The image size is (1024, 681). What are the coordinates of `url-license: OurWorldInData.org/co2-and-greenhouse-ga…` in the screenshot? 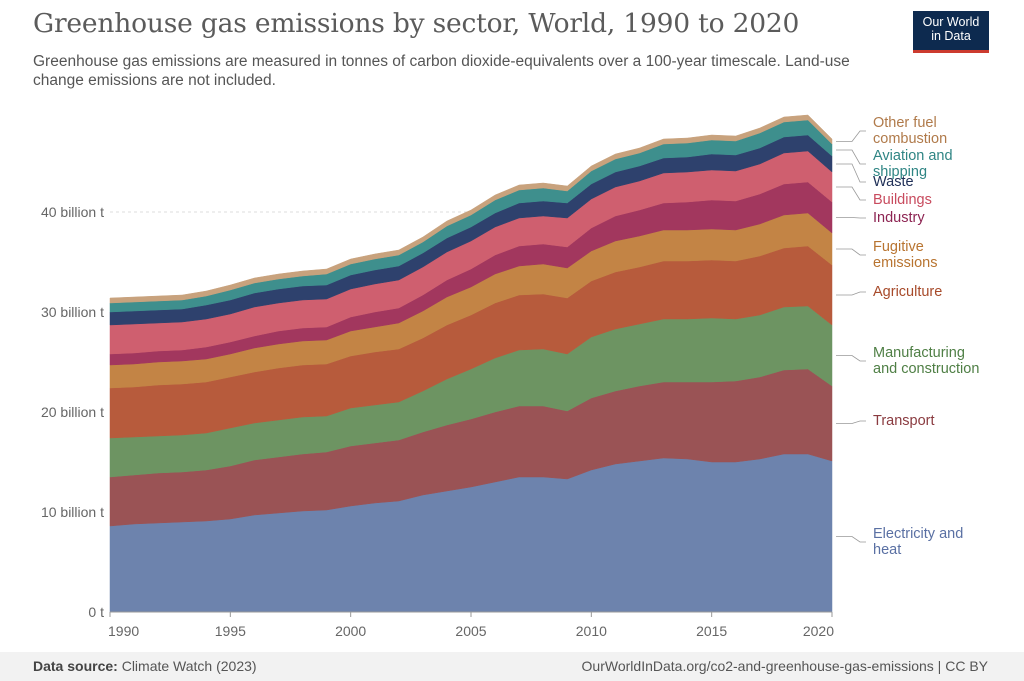 It's located at (784, 666).